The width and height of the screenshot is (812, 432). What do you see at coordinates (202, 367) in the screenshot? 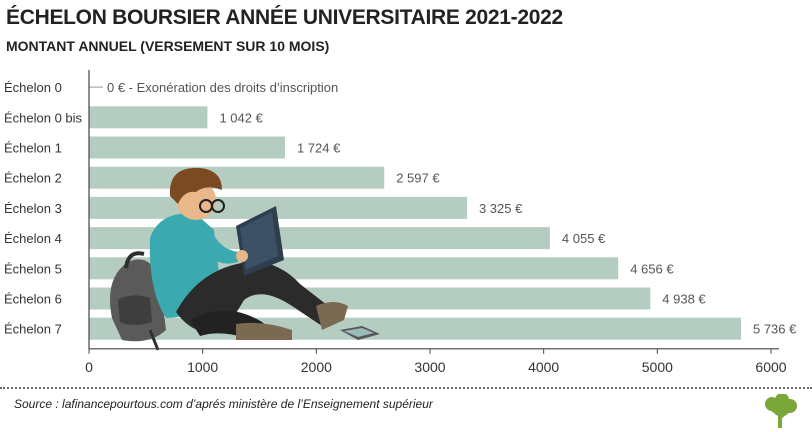
I see `x-tick-label: 1000` at bounding box center [202, 367].